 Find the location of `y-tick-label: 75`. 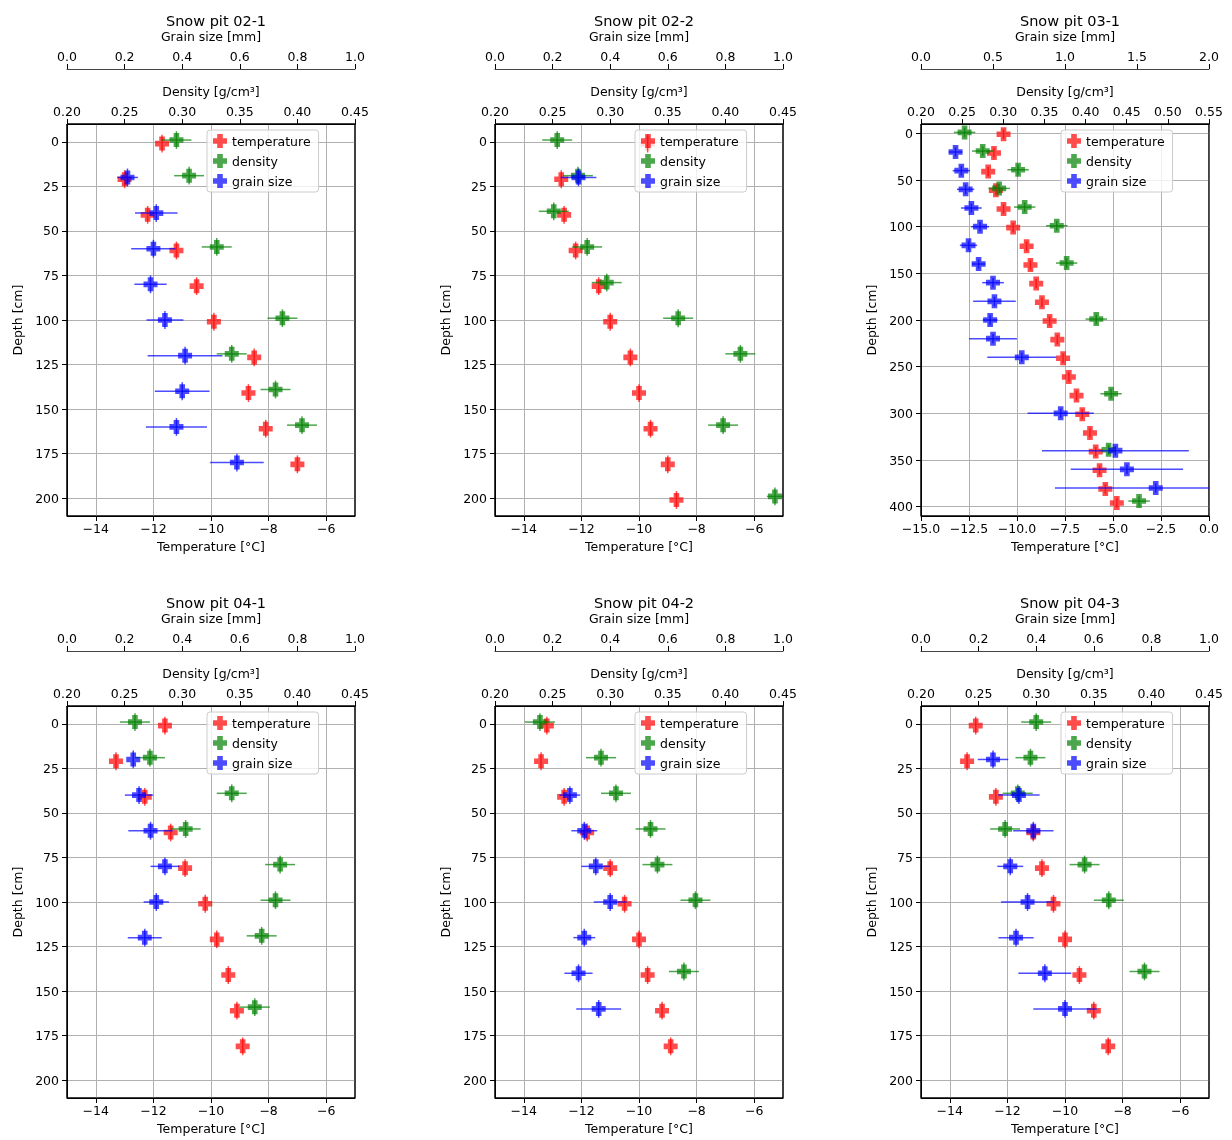

y-tick-label: 75 is located at coordinates (479, 857).